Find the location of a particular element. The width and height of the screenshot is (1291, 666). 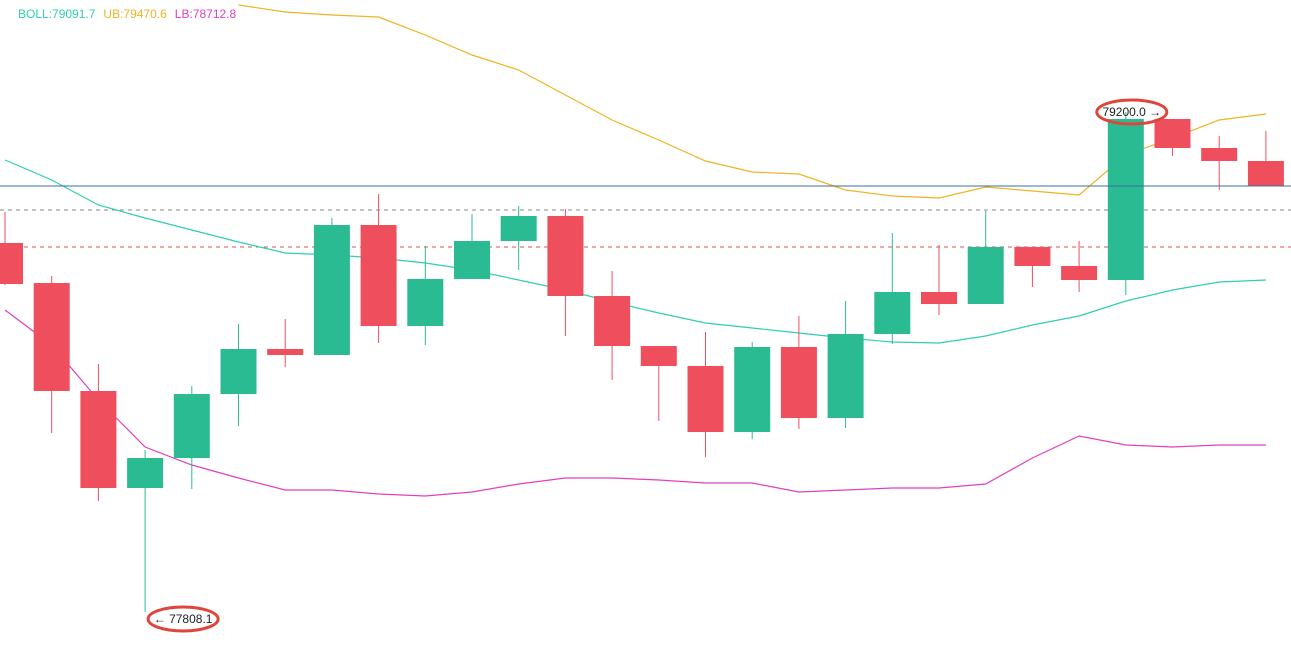

legend-entry: LB:78712.8 is located at coordinates (206, 14).